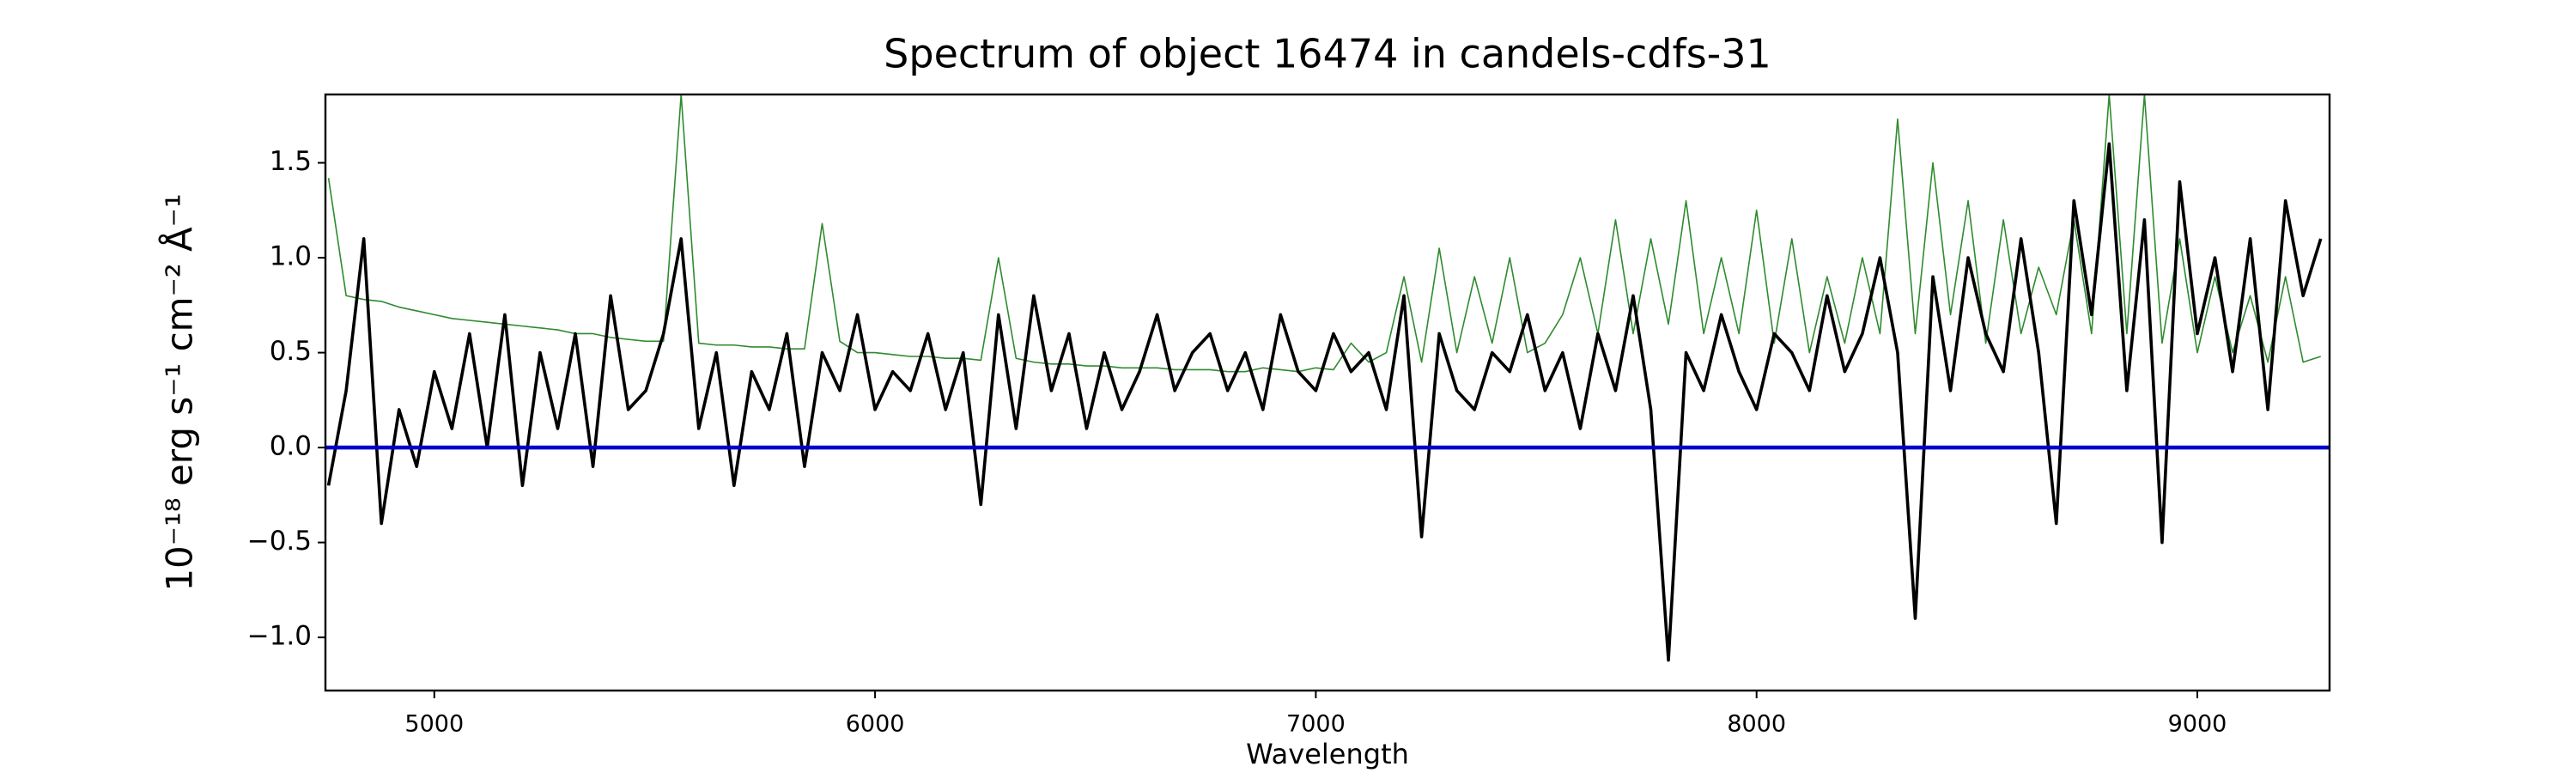  I want to click on y-axis-label: 10⁻¹⁸ erg s⁻¹ cm⁻² Å⁻¹, so click(180, 392).